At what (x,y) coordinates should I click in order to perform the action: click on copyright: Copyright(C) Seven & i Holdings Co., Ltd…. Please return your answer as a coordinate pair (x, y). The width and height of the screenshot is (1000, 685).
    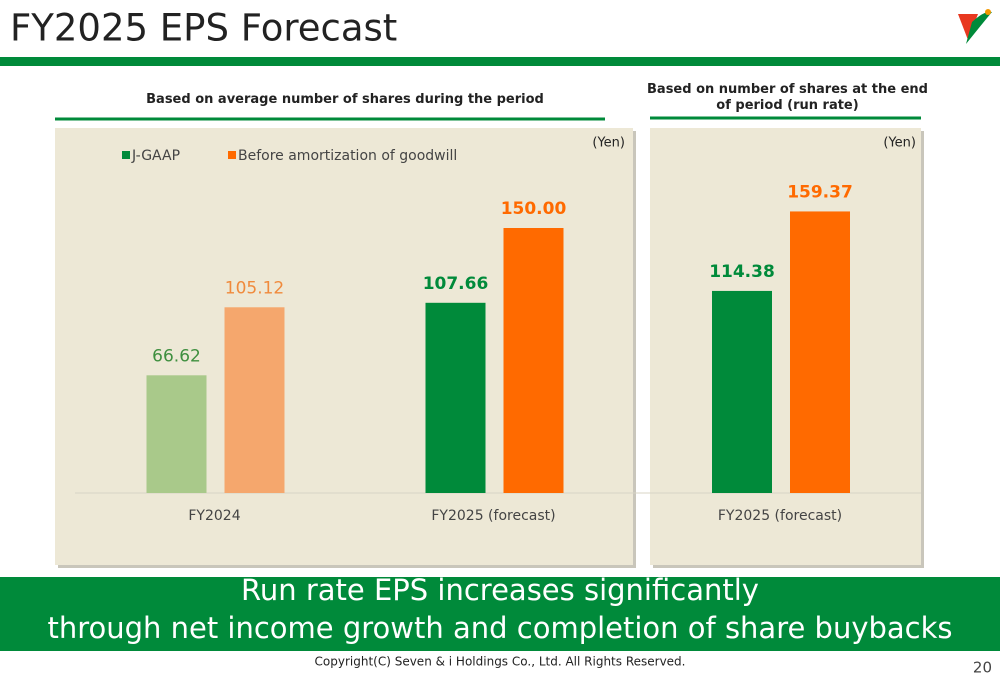
    Looking at the image, I should click on (500, 662).